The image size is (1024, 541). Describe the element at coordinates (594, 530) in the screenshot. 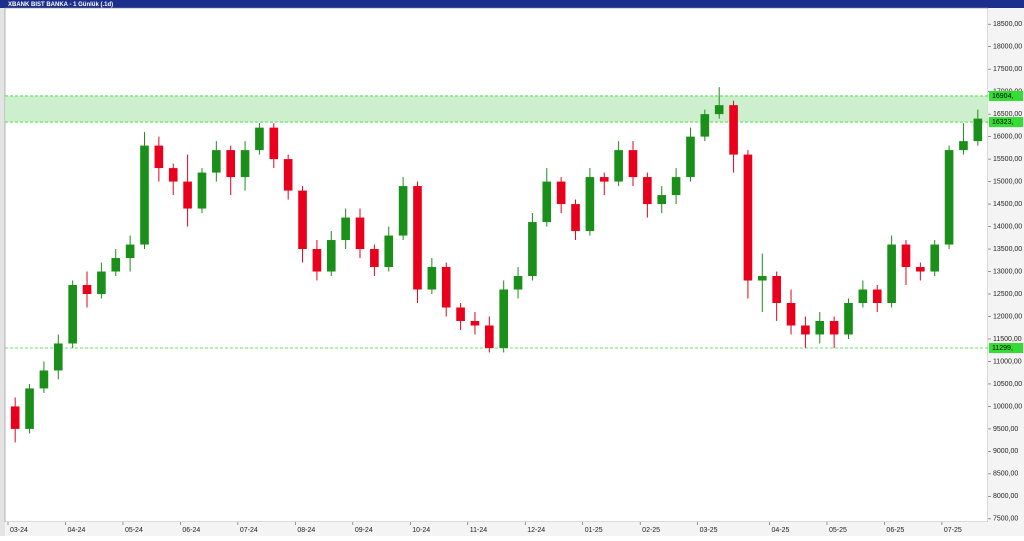

I see `x-tick-label: 01-25` at that location.